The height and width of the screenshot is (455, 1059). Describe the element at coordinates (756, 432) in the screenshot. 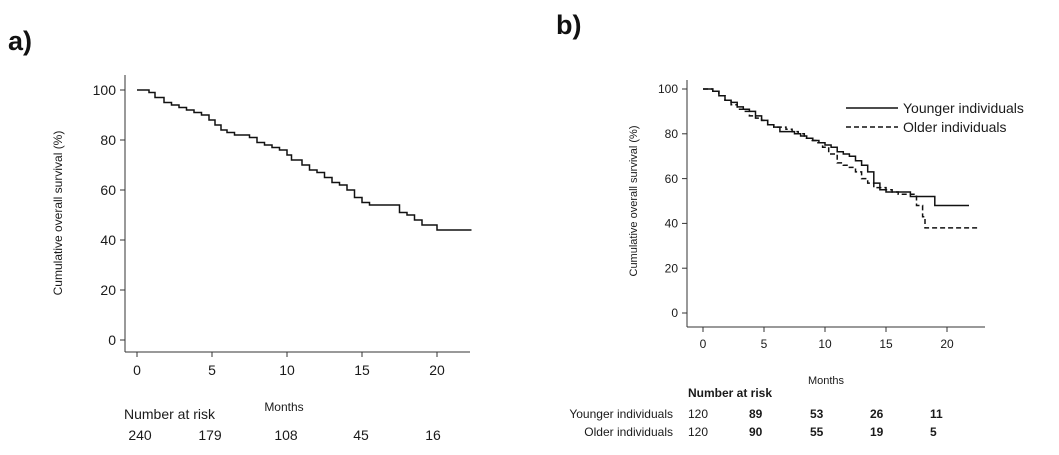

I see `risk-value: 90` at that location.